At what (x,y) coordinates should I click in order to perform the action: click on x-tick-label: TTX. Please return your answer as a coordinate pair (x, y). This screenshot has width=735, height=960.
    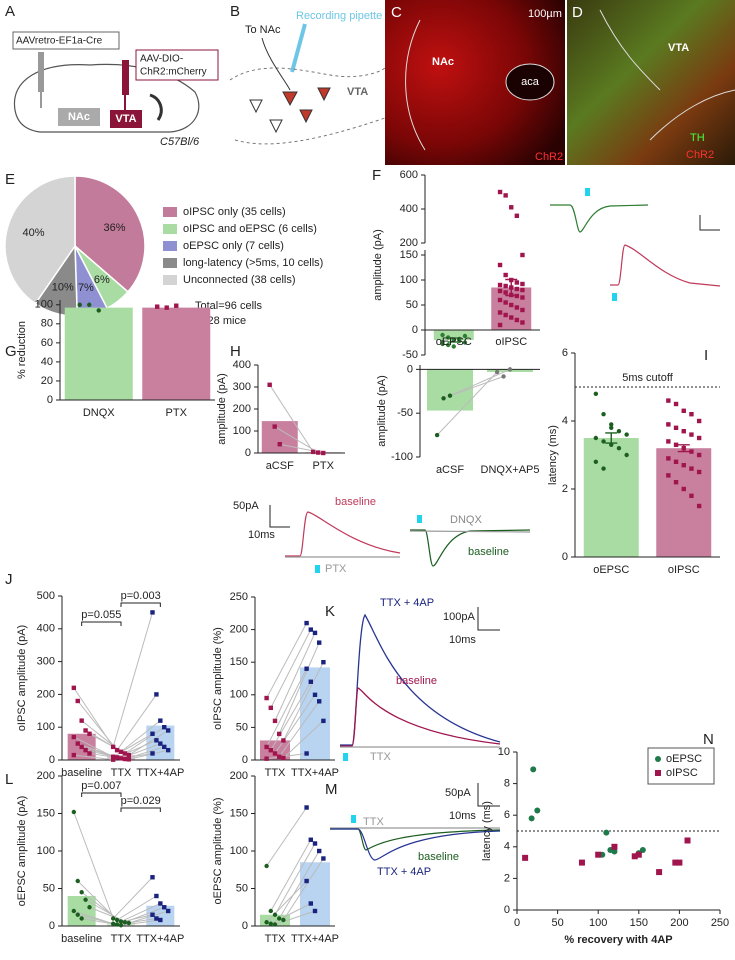
    Looking at the image, I should click on (121, 773).